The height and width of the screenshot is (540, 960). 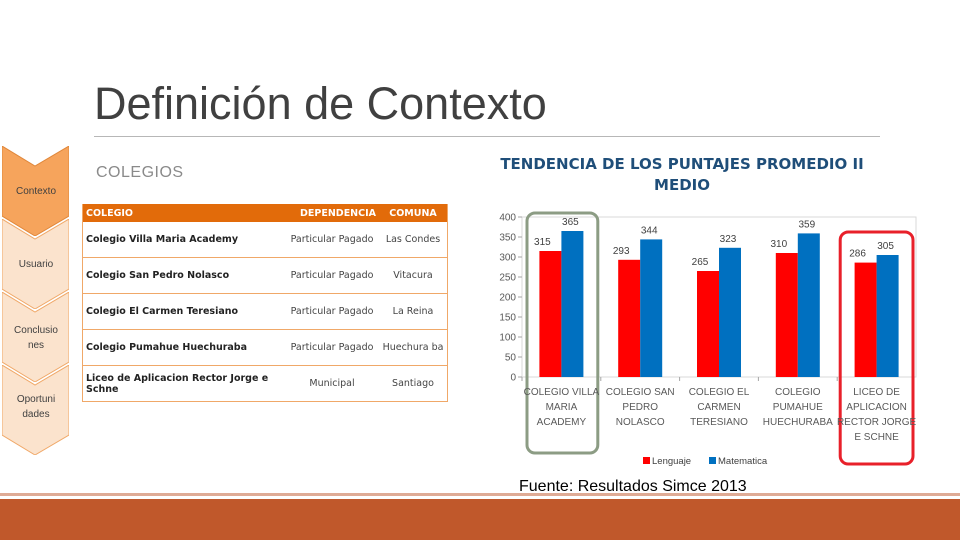 I want to click on x-tick-label: PUMAHUE, so click(x=798, y=407).